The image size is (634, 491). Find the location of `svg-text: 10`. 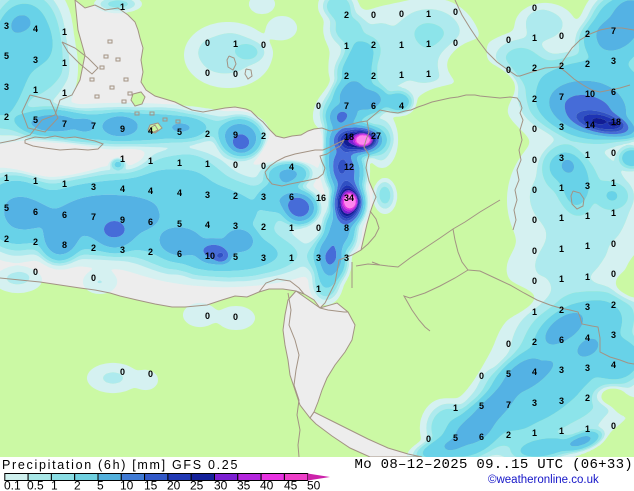

svg-text: 10 is located at coordinates (590, 94).